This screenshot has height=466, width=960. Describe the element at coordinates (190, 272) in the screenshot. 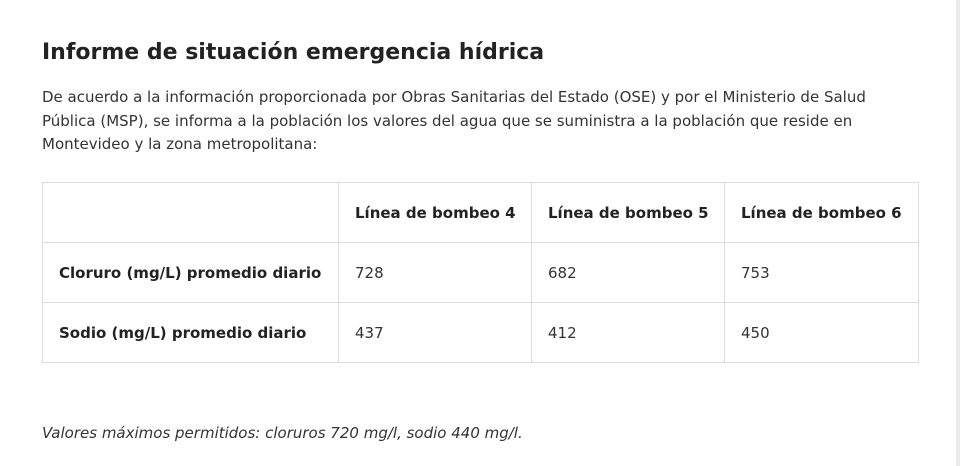

I see `row-label-cloruro: Cloruro (mg/L) promedio diario` at that location.